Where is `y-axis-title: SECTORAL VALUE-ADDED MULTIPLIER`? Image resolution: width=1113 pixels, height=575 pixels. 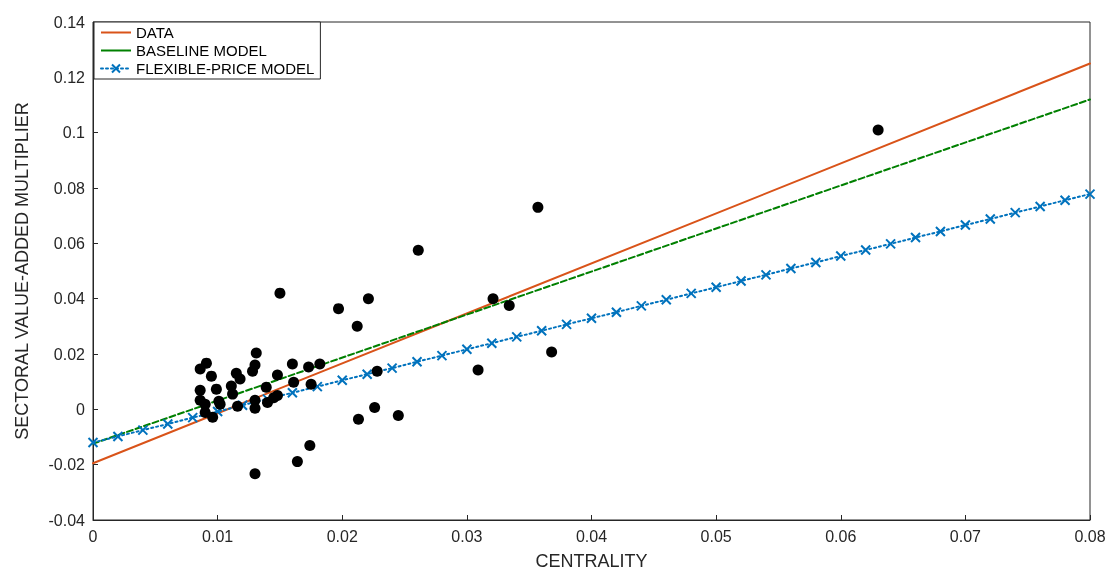 y-axis-title: SECTORAL VALUE-ADDED MULTIPLIER is located at coordinates (22, 271).